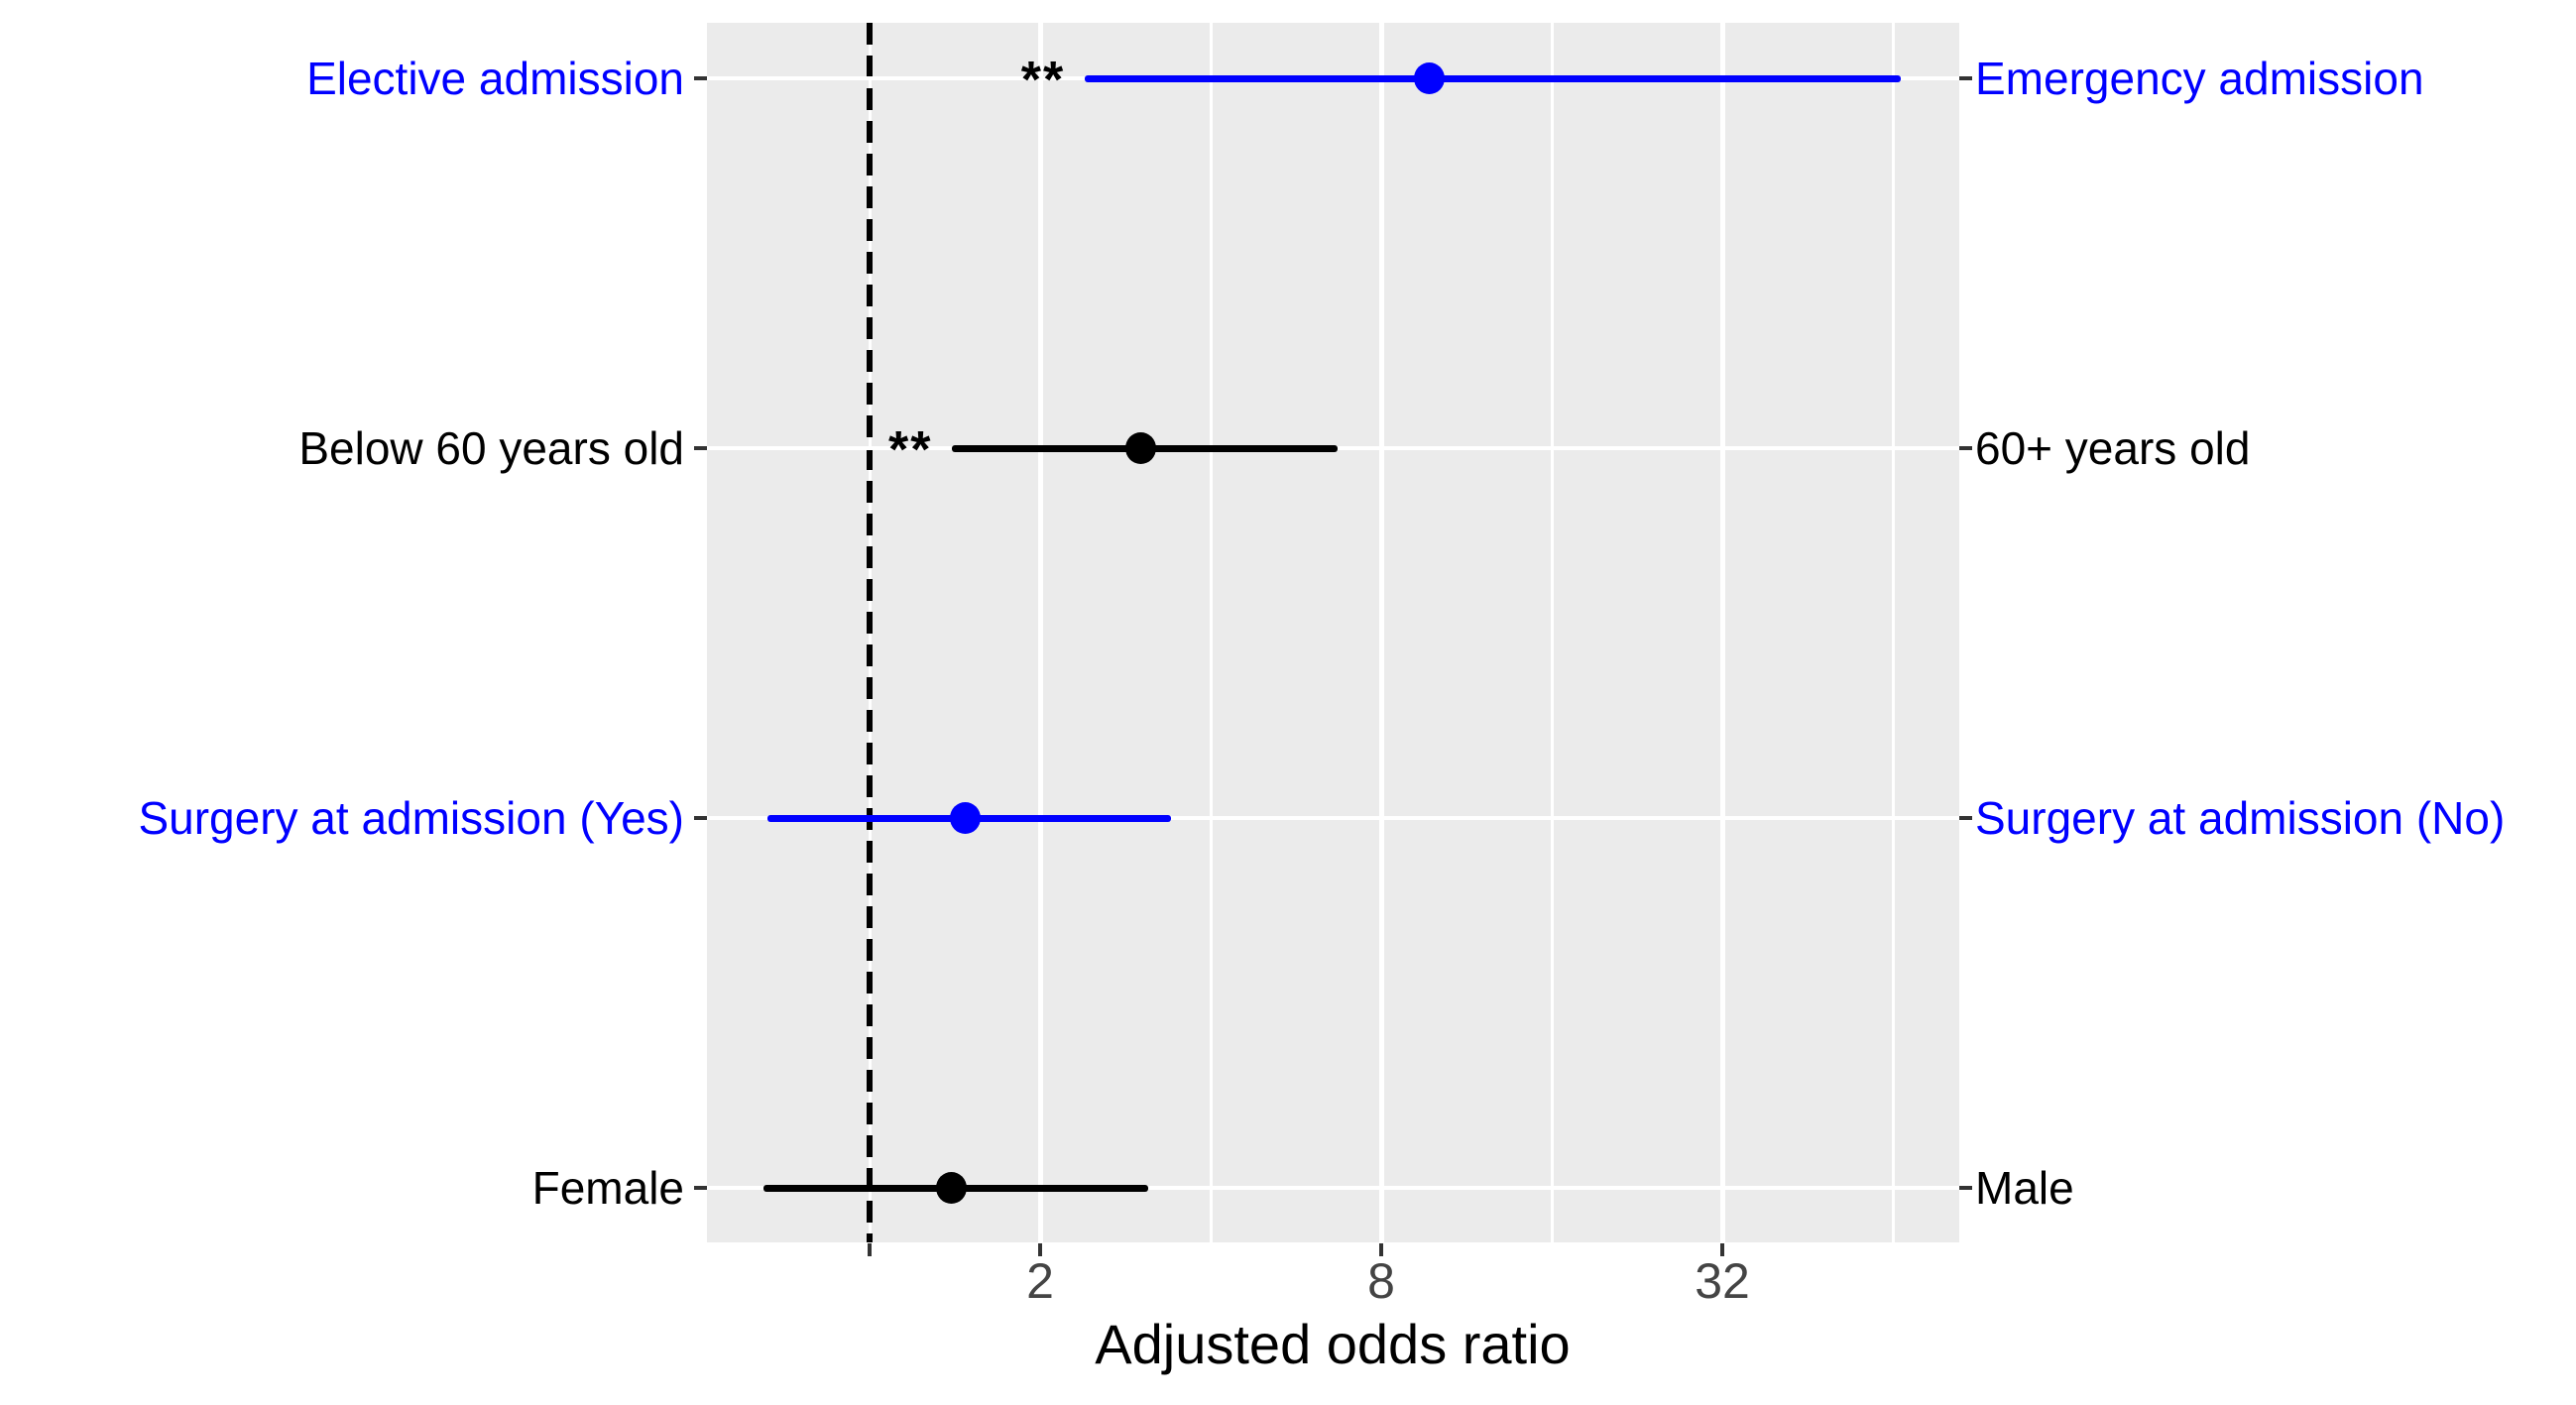 The width and height of the screenshot is (2576, 1405). Describe the element at coordinates (495, 78) in the screenshot. I see `row-label-left: Elective admission` at that location.